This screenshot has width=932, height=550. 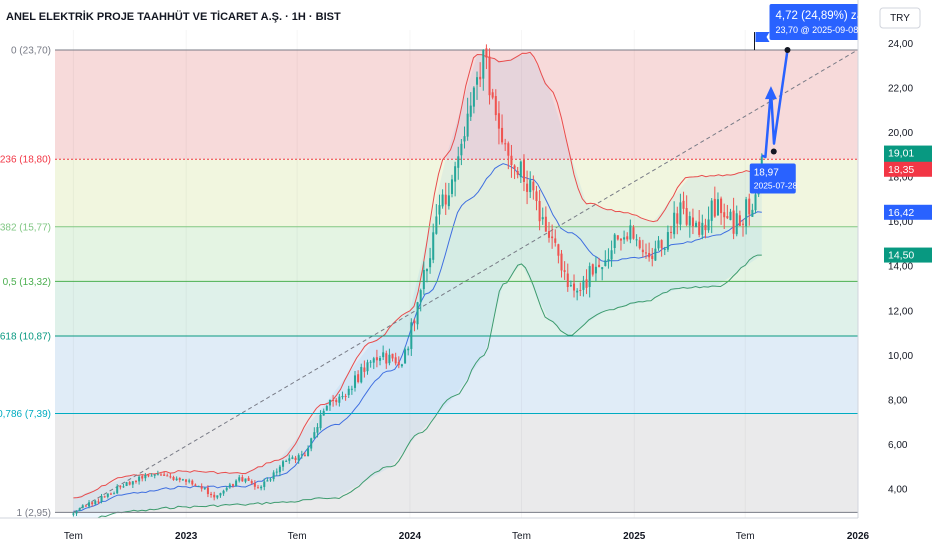 I want to click on currency-label: TRY, so click(x=900, y=18).